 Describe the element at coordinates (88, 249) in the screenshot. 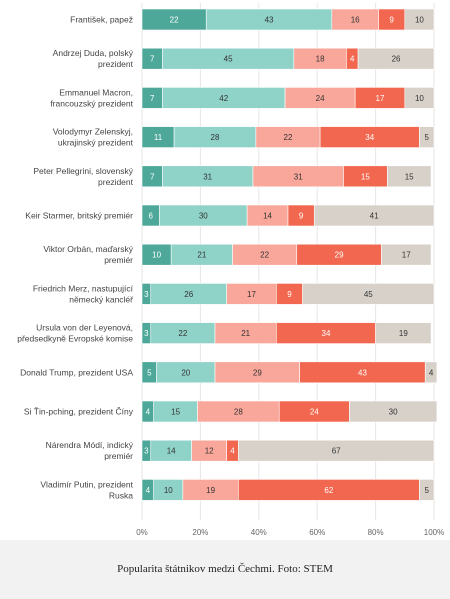

I see `category-label-line: Viktor Orbán, maďarský` at that location.